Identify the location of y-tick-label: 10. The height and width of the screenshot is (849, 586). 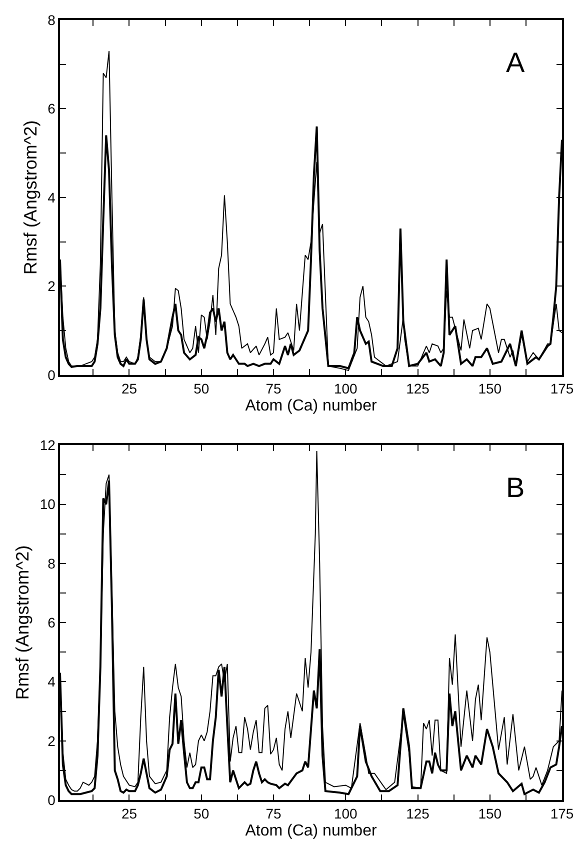
(48, 504).